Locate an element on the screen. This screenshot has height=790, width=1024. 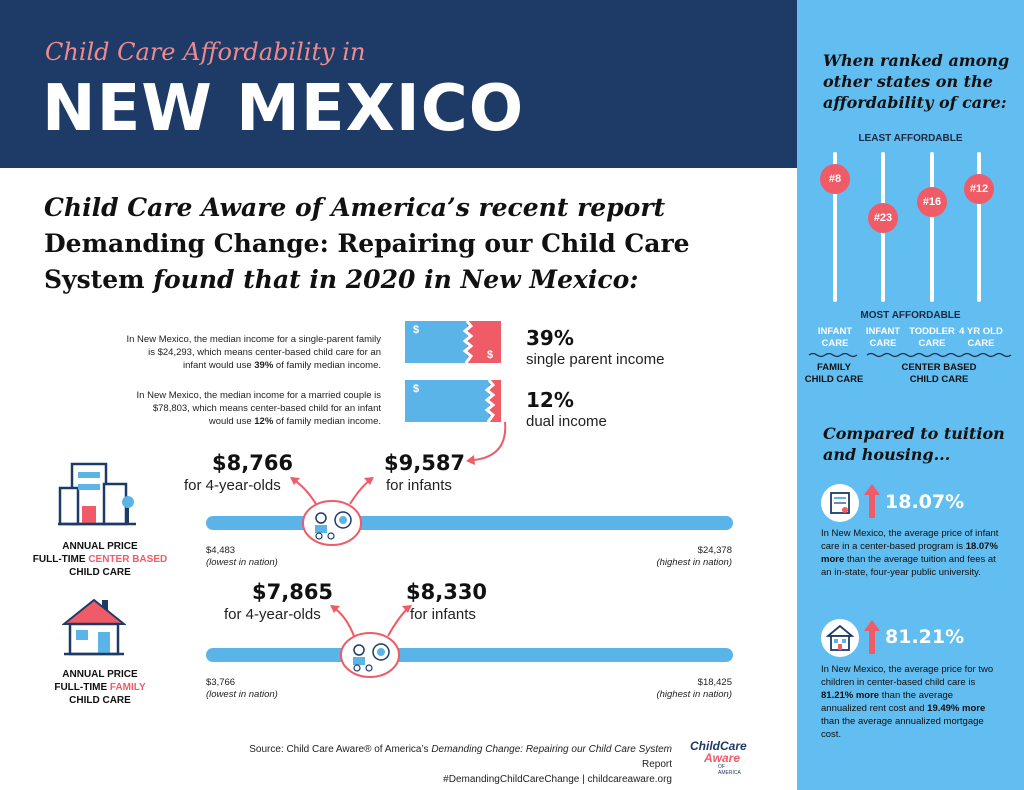
center-price-4yr: $8,766 is located at coordinates (253, 463).